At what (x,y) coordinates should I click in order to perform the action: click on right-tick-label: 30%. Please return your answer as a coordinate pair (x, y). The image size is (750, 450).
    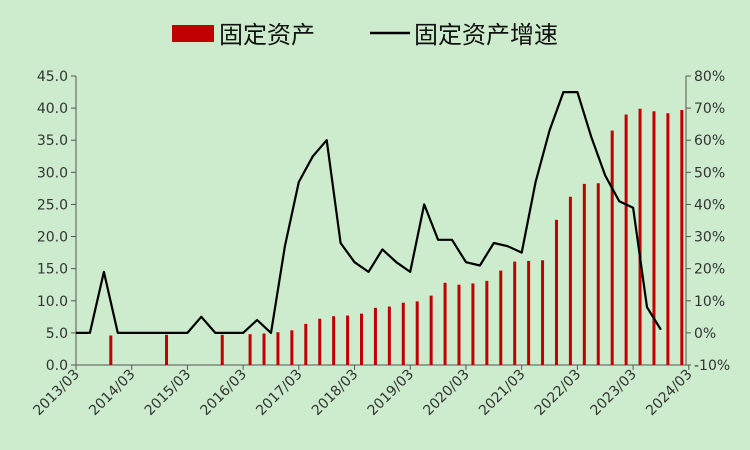
    Looking at the image, I should click on (709, 238).